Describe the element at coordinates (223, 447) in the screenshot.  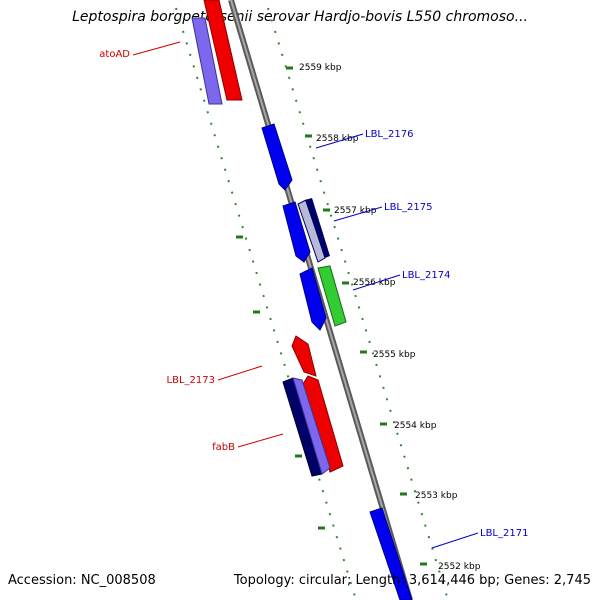
I see `gene-label-fabb: fabB` at that location.